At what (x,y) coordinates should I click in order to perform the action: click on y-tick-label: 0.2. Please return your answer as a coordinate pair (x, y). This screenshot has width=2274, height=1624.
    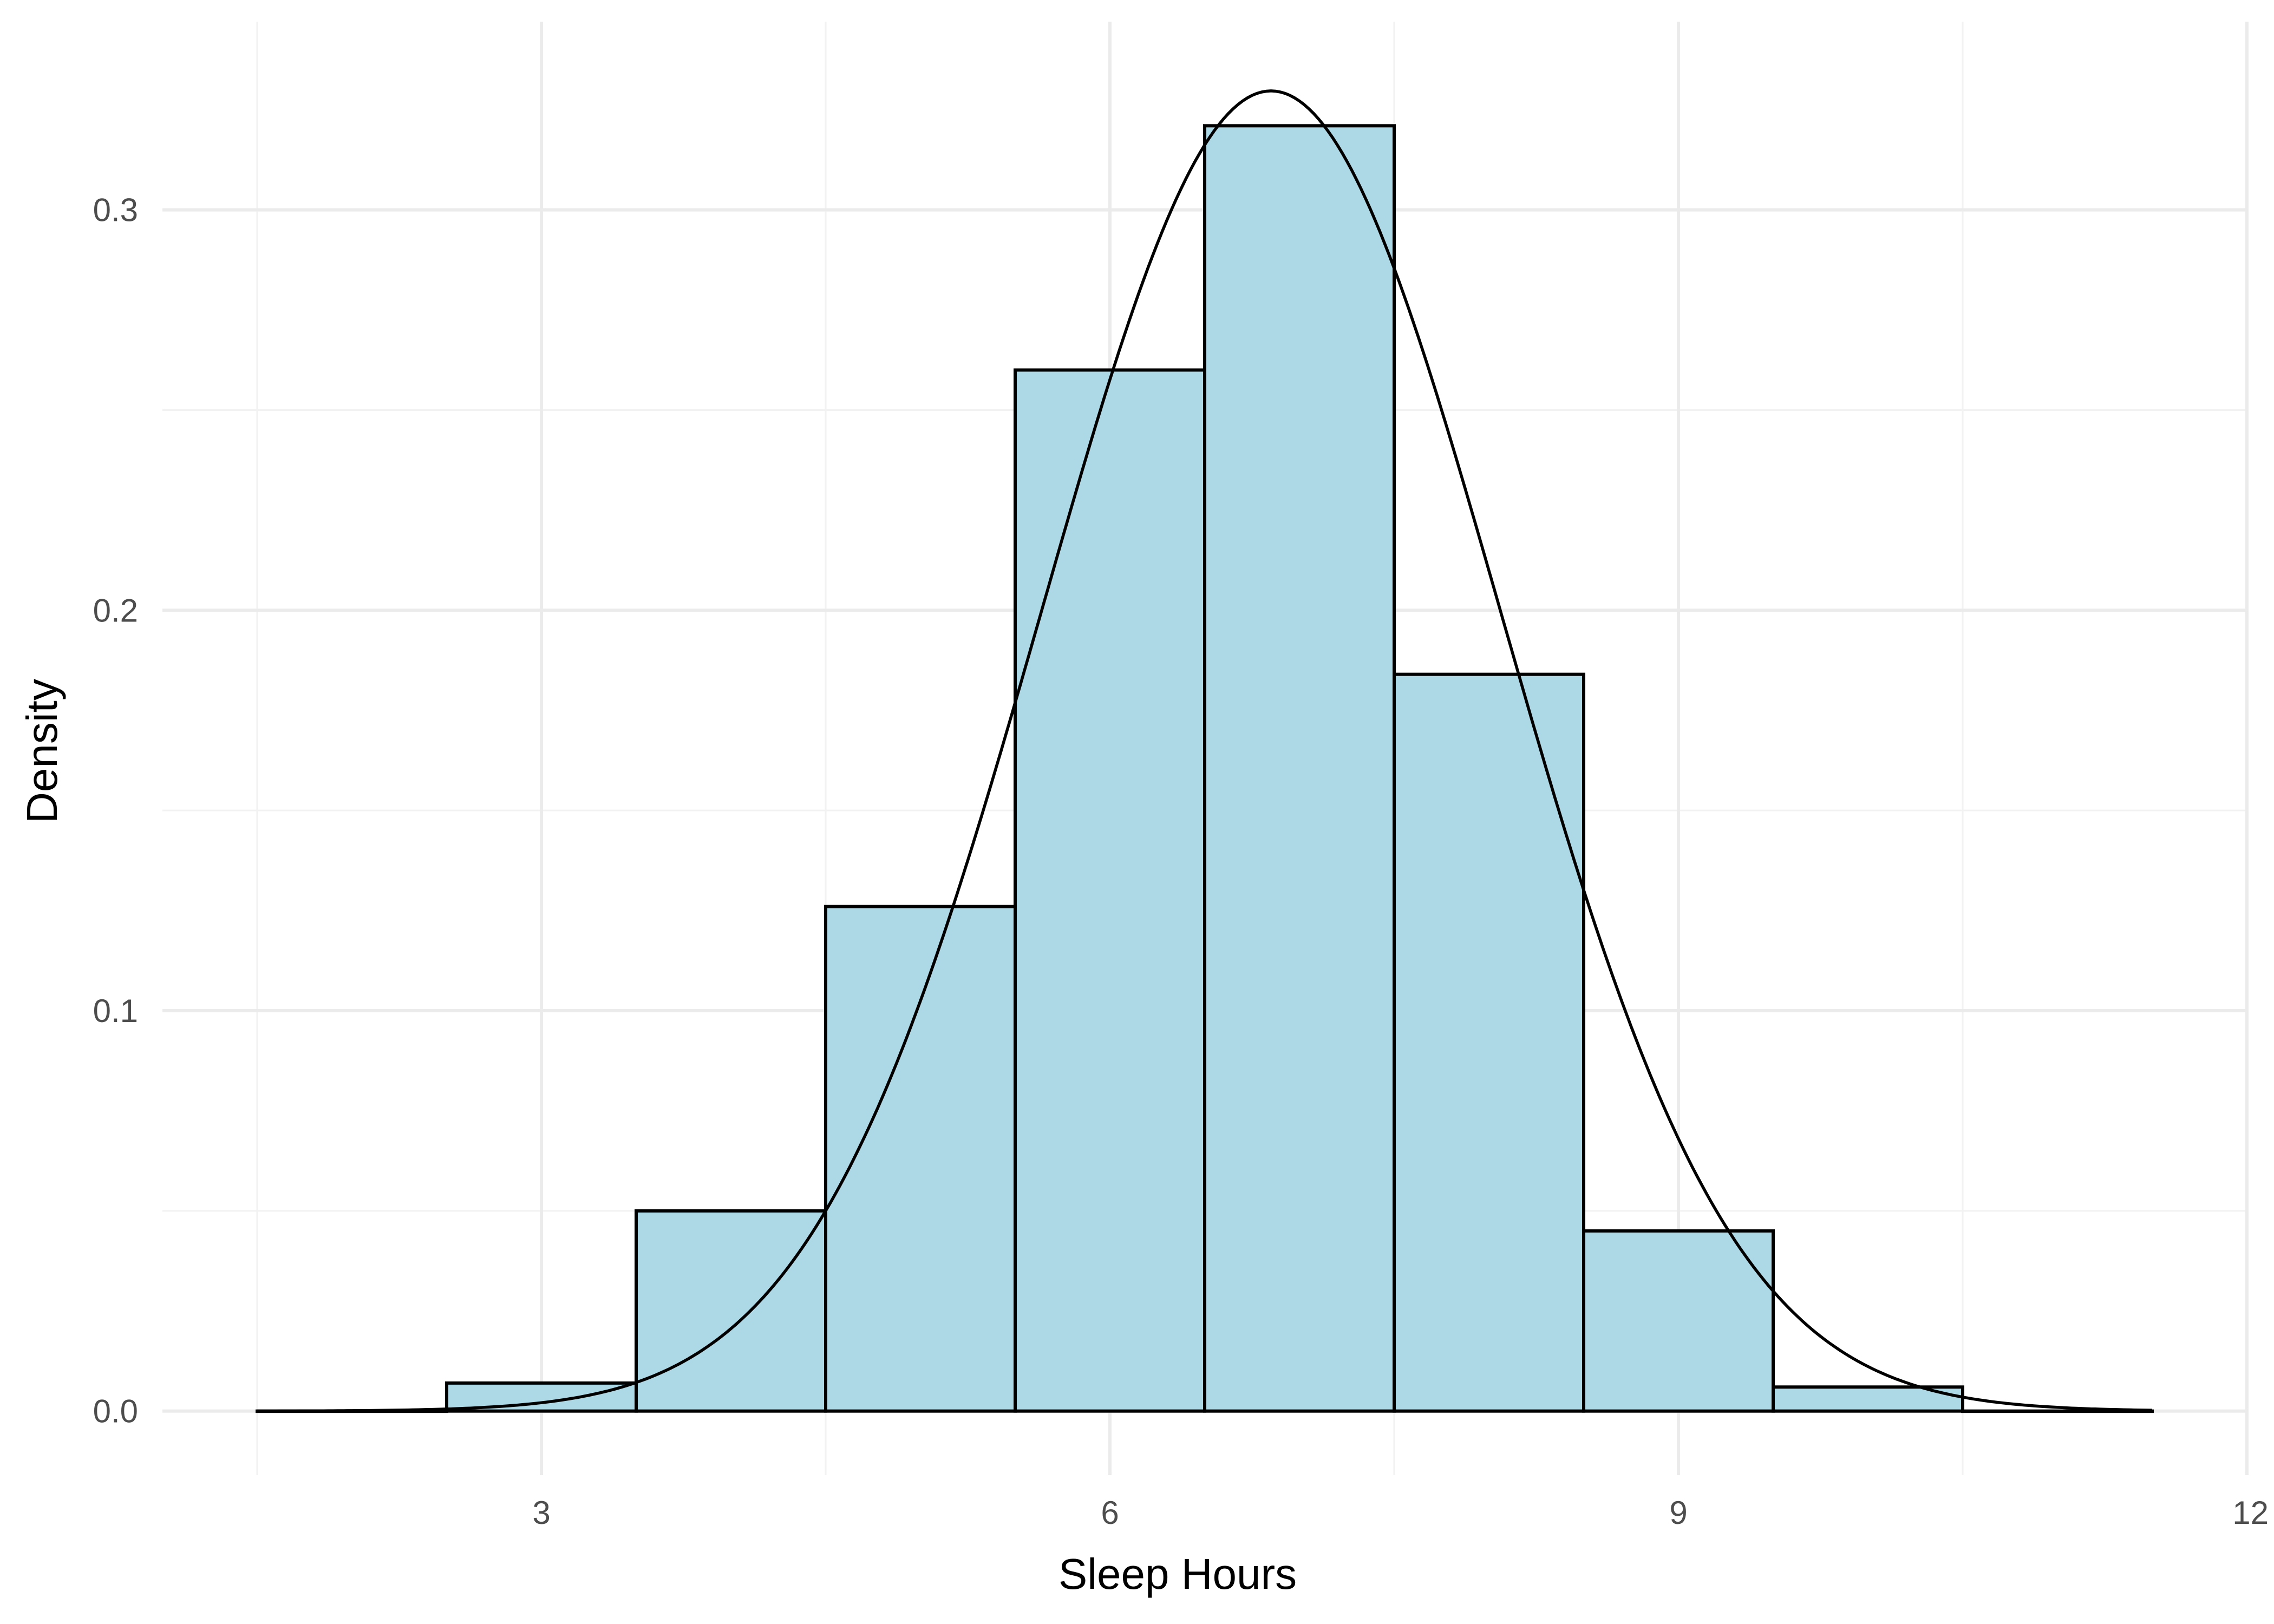
    Looking at the image, I should click on (116, 610).